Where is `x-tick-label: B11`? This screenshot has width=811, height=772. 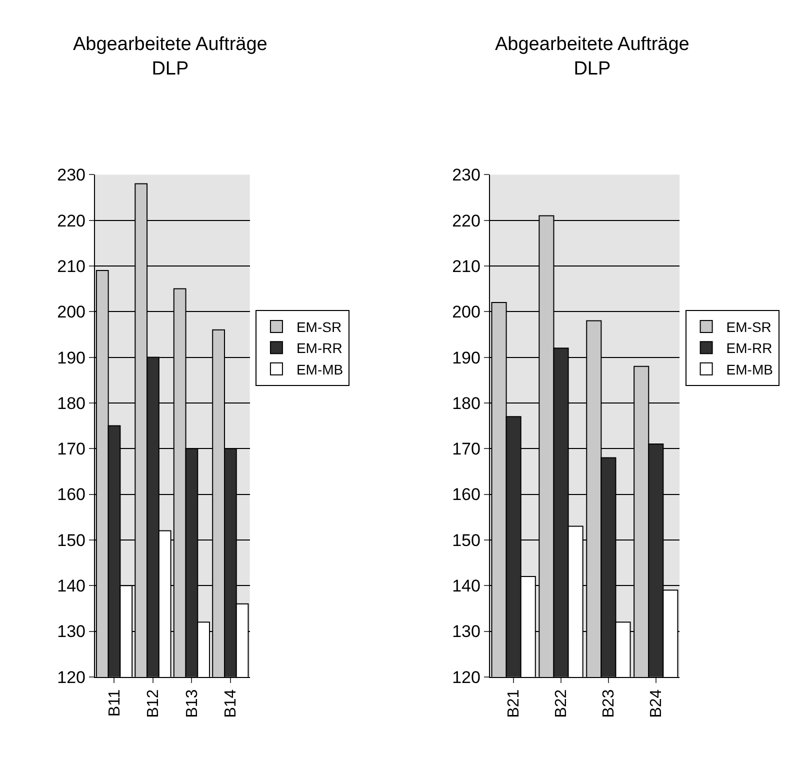
x-tick-label: B11 is located at coordinates (115, 703).